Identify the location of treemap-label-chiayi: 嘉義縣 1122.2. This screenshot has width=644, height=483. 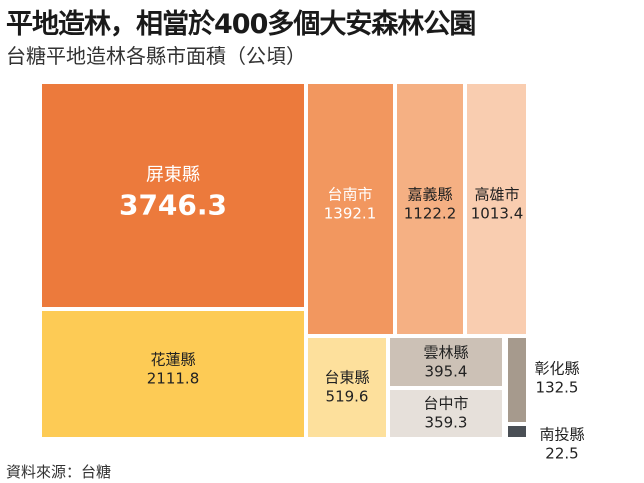
(430, 204).